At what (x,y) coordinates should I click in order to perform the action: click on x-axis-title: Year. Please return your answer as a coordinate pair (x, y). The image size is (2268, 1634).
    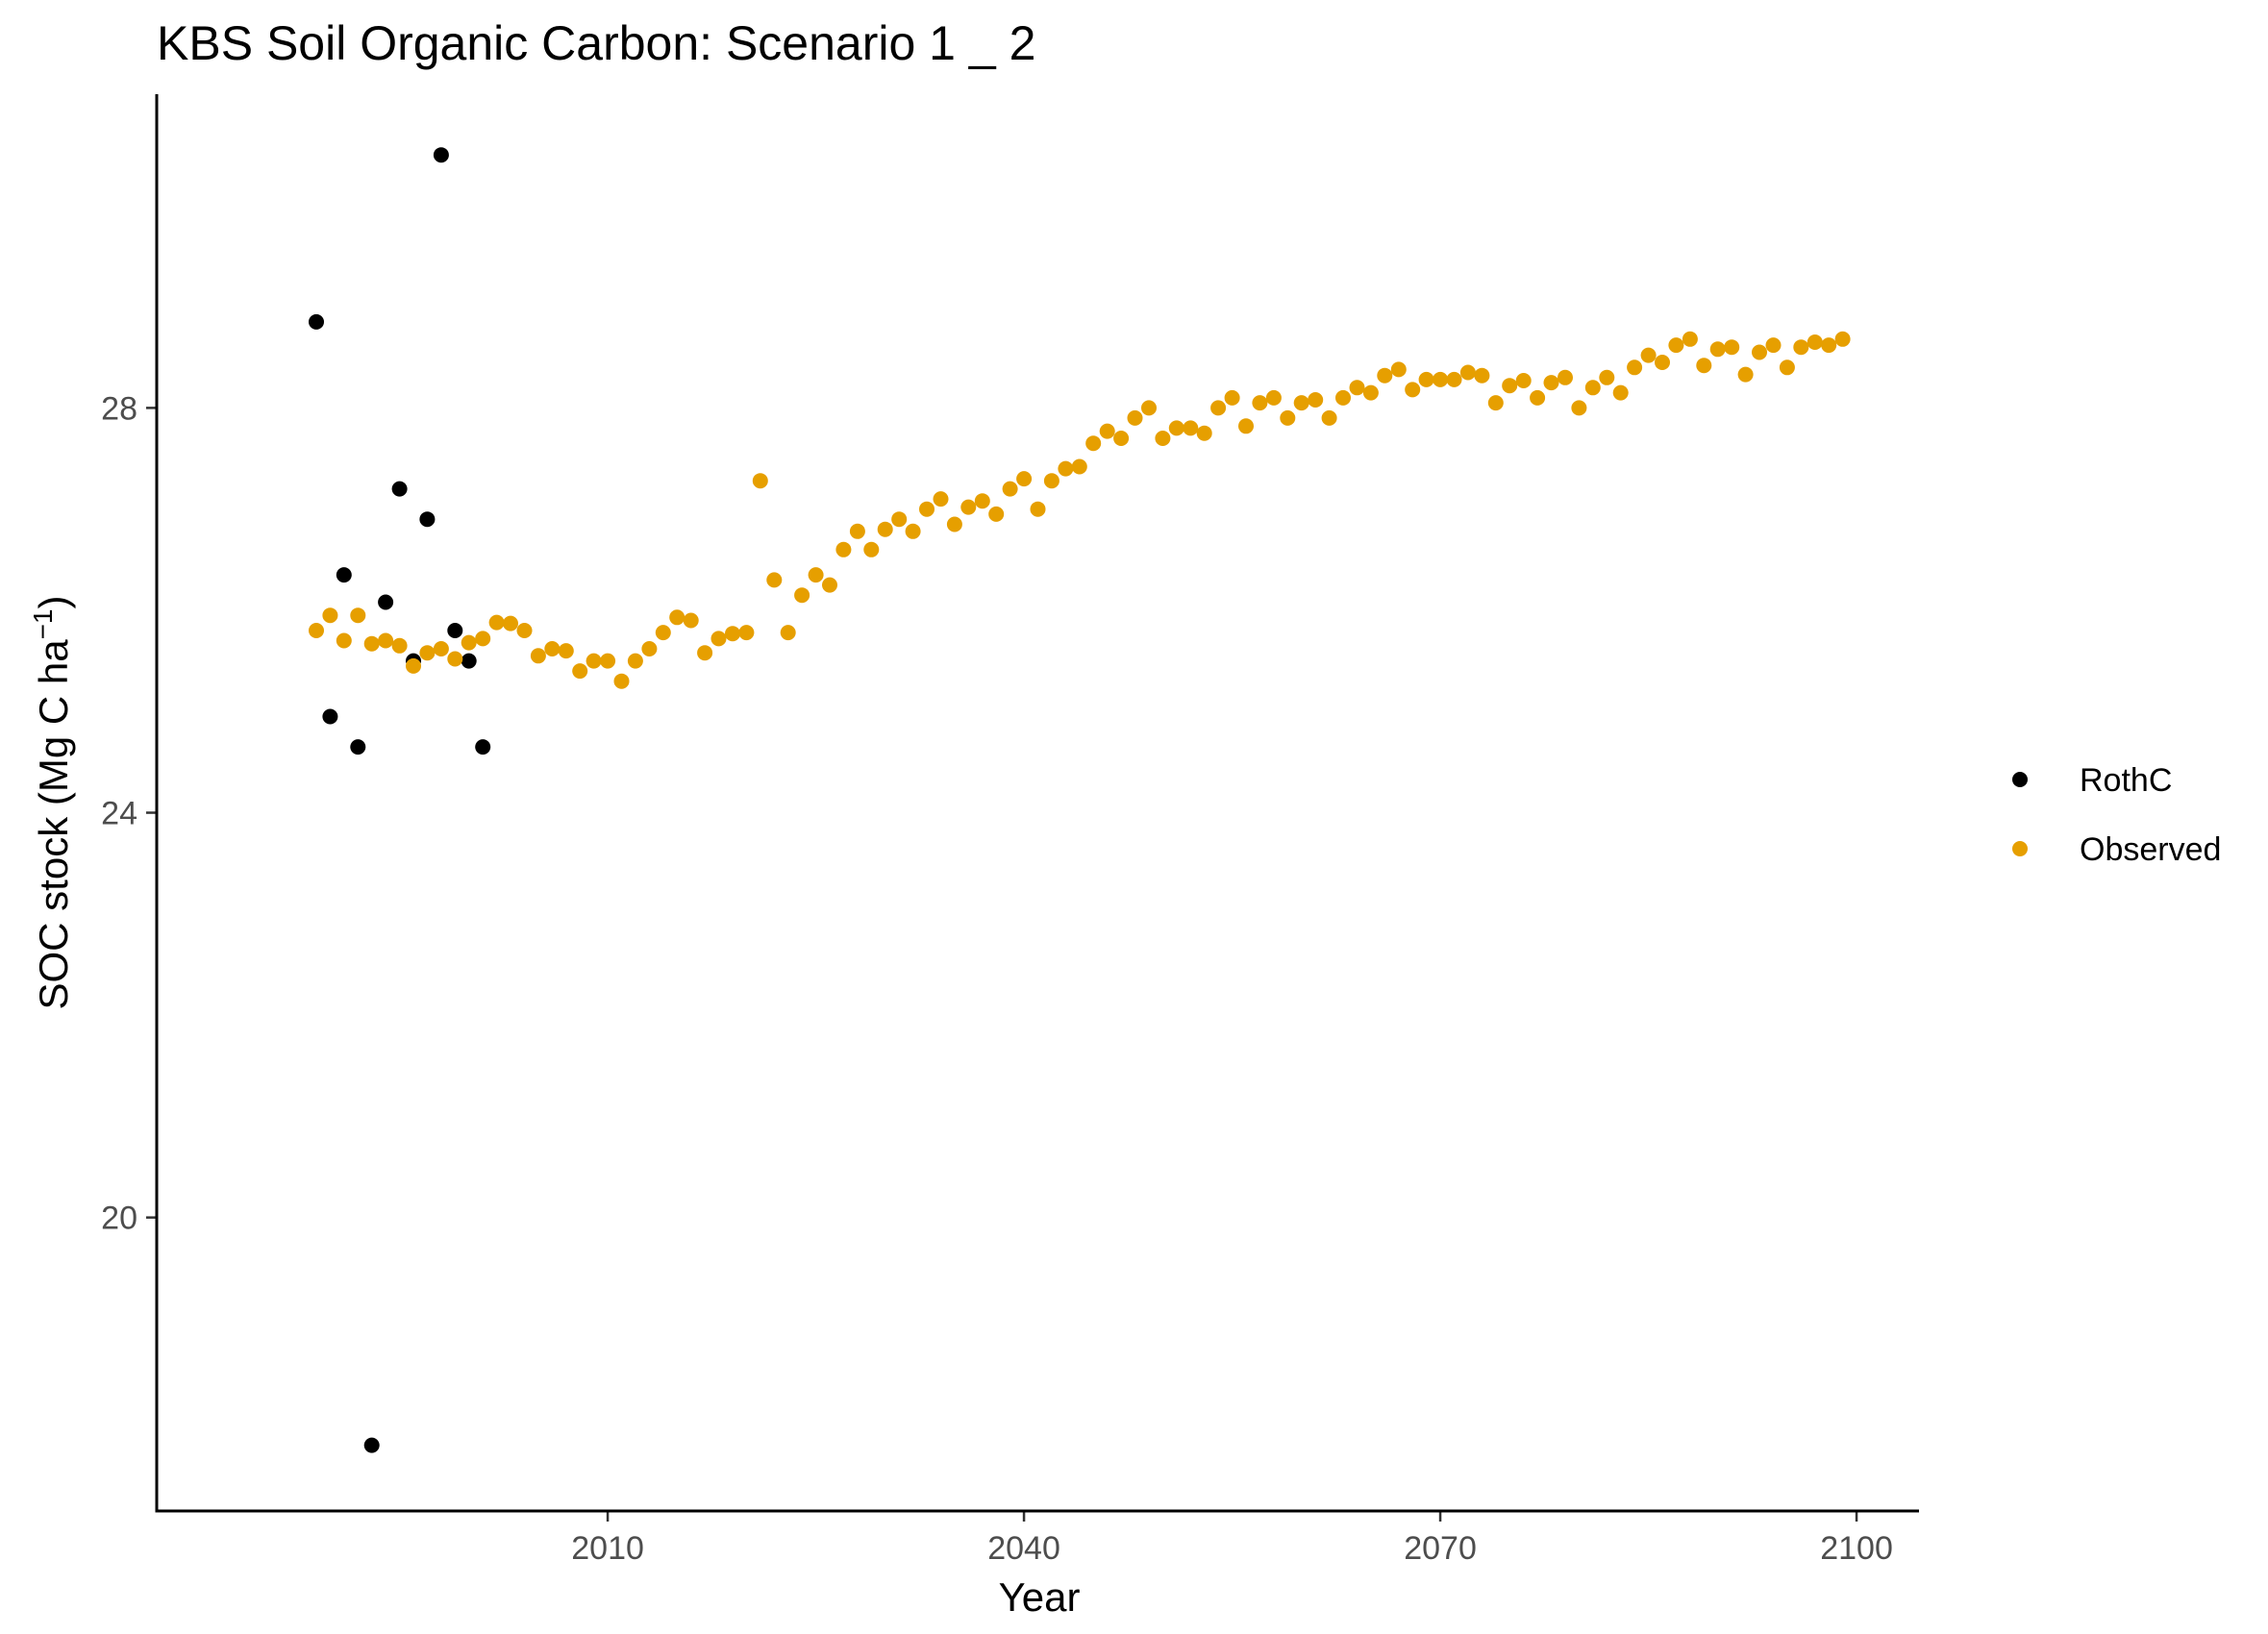
    Looking at the image, I should click on (1040, 1597).